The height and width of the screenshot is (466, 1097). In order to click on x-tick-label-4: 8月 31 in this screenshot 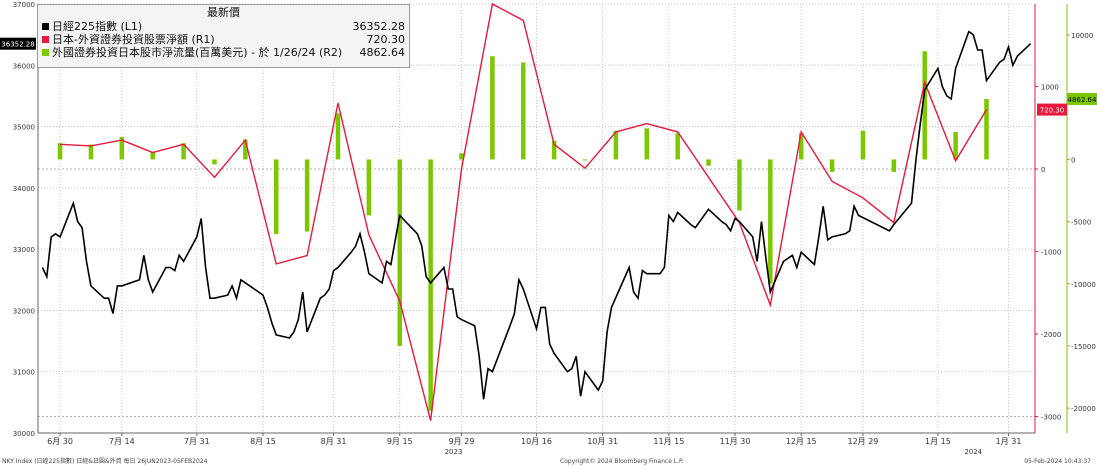, I will do `click(334, 441)`.